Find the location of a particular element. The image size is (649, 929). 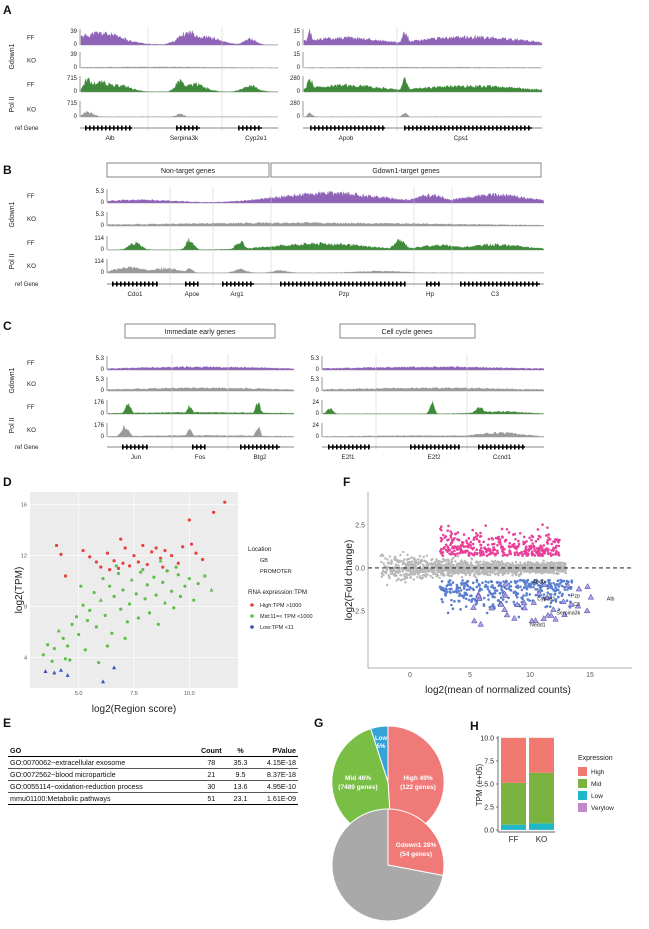

go-pvalue: 4.15E-18 is located at coordinates (275, 762).